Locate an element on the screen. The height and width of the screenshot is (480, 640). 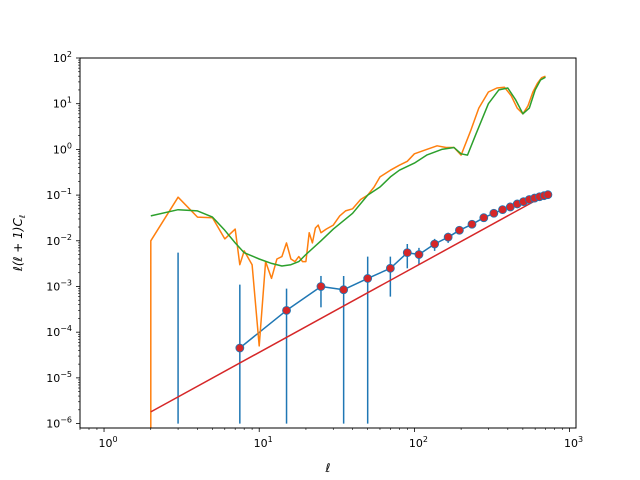
x-tick-label: 10² is located at coordinates (418, 442).